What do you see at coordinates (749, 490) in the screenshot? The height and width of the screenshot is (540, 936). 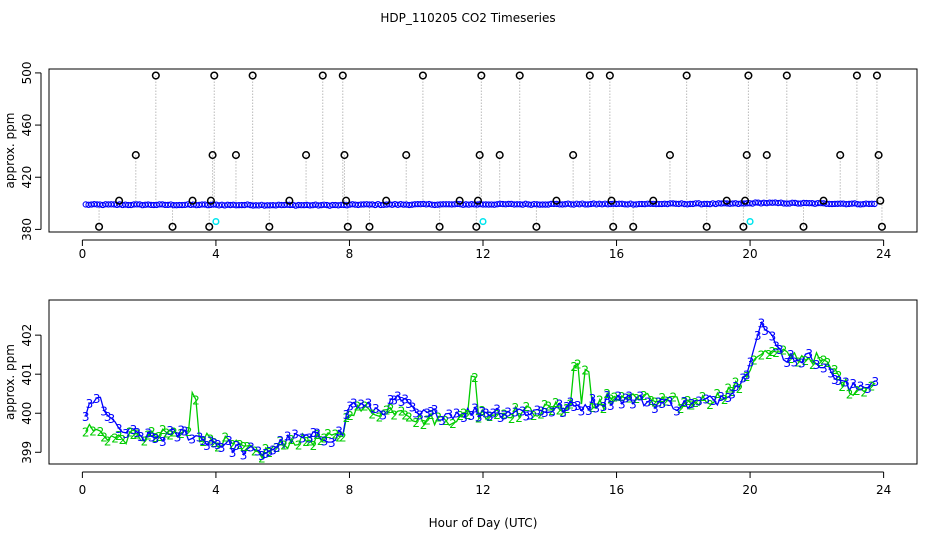 I see `x-tick-label: 20` at bounding box center [749, 490].